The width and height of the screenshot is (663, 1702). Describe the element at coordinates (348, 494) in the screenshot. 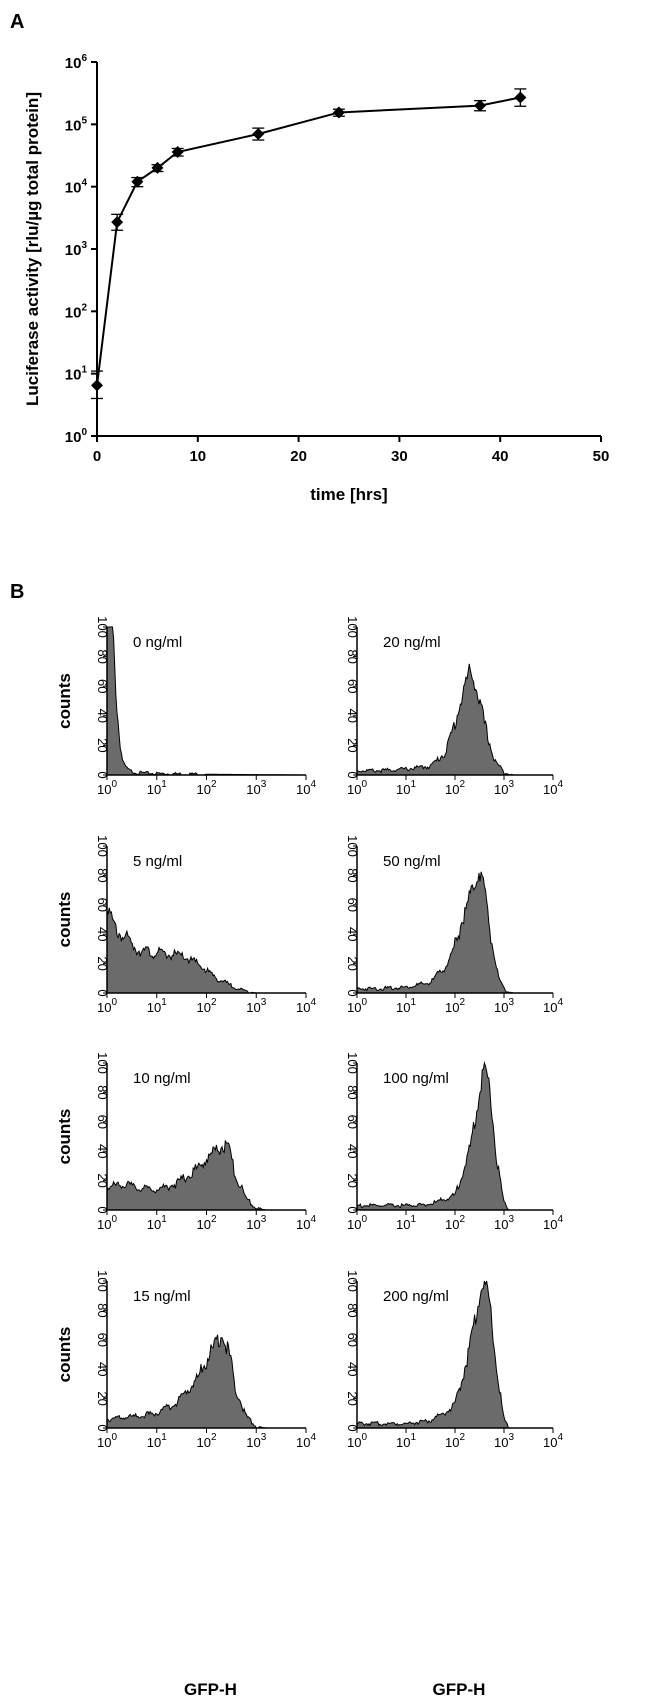

I see `x-axis-title: time [hrs]` at that location.